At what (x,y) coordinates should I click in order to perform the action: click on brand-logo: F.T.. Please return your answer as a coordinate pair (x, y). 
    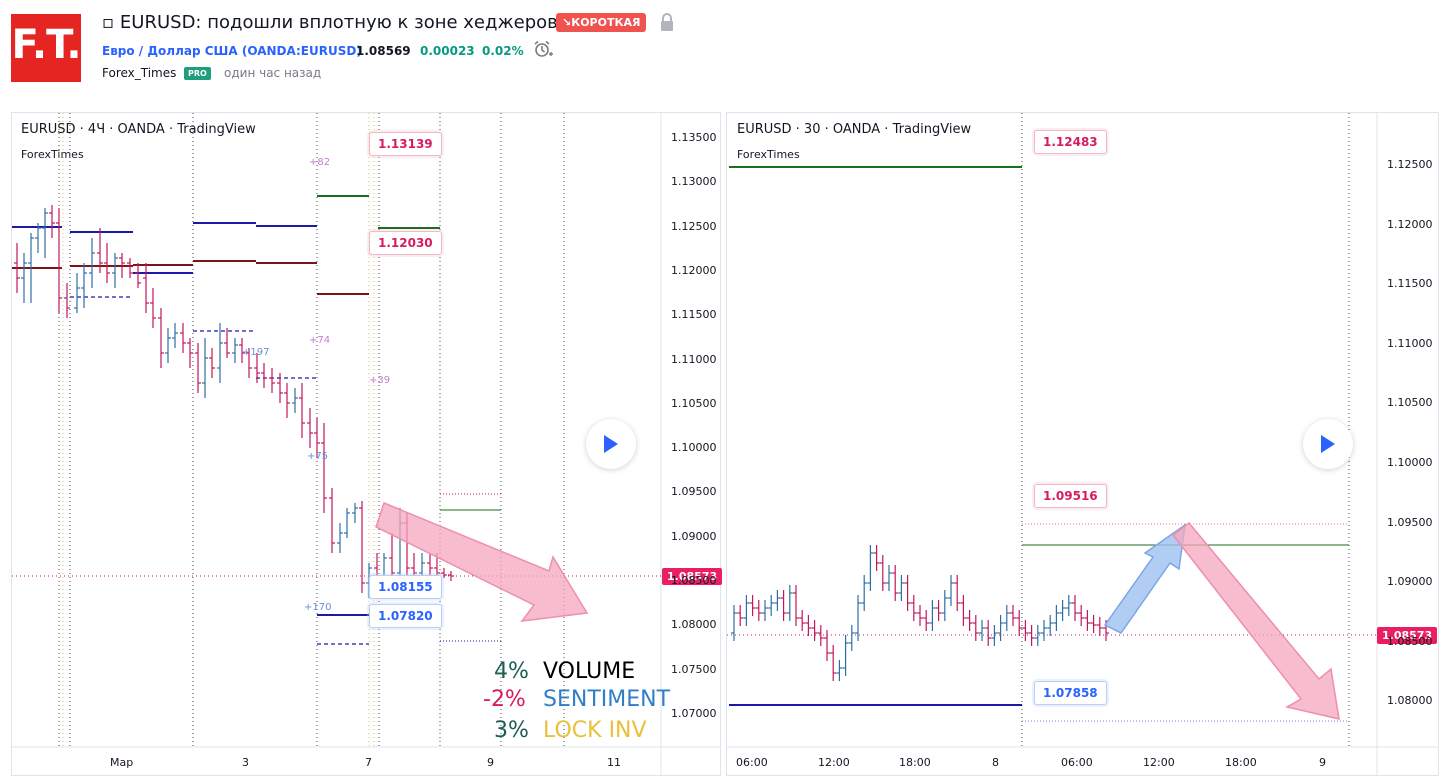
    Looking at the image, I should click on (46, 48).